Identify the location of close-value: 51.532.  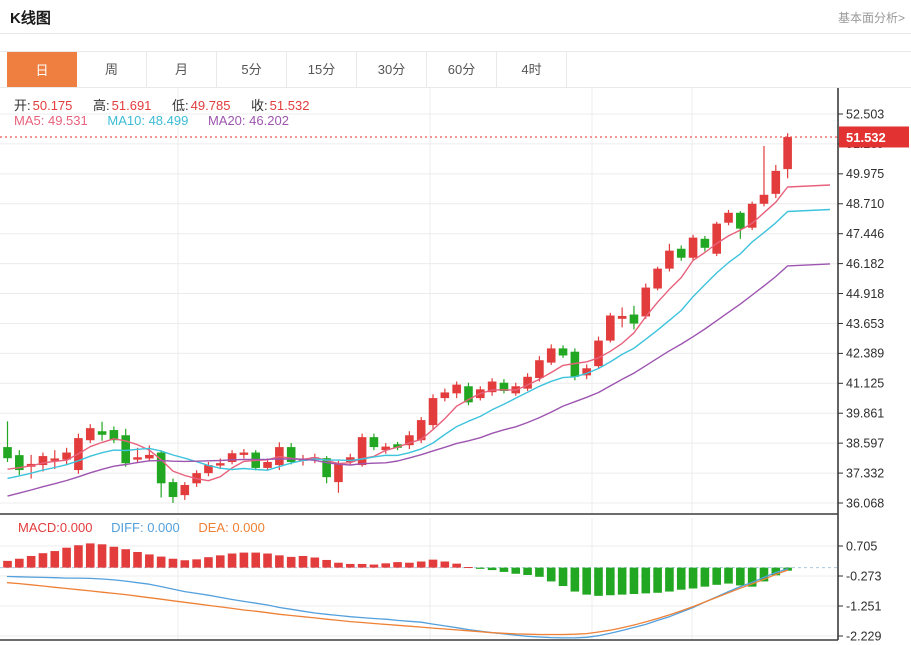
(289, 105).